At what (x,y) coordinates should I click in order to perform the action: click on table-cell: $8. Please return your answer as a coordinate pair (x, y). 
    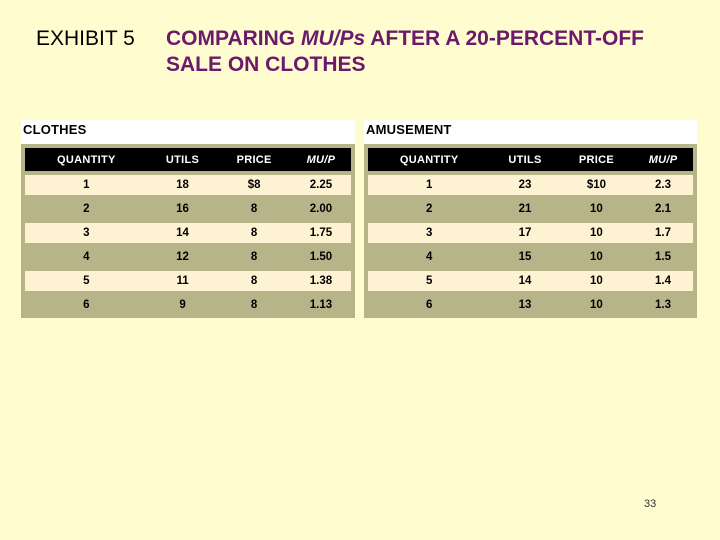
    Looking at the image, I should click on (254, 185).